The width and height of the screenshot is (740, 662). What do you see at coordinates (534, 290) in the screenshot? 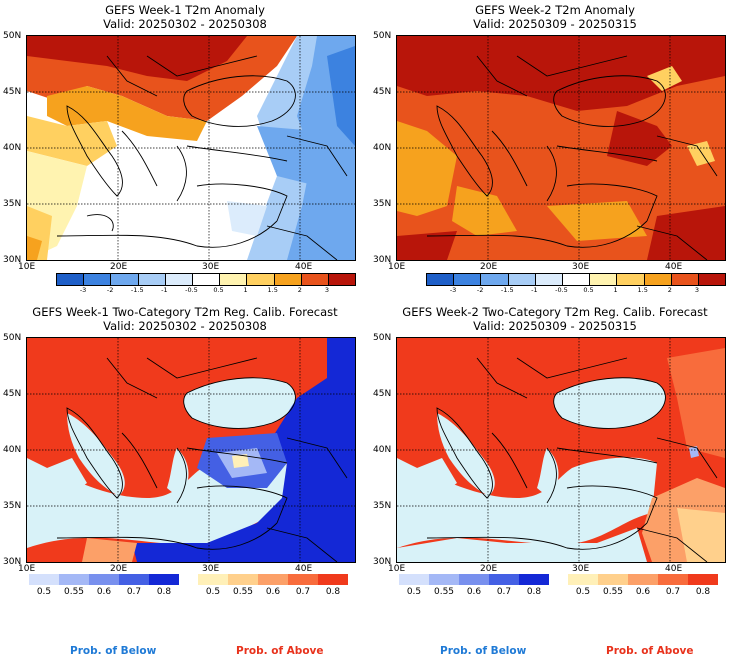
I see `anomaly-colorbar-label: -1` at bounding box center [534, 290].